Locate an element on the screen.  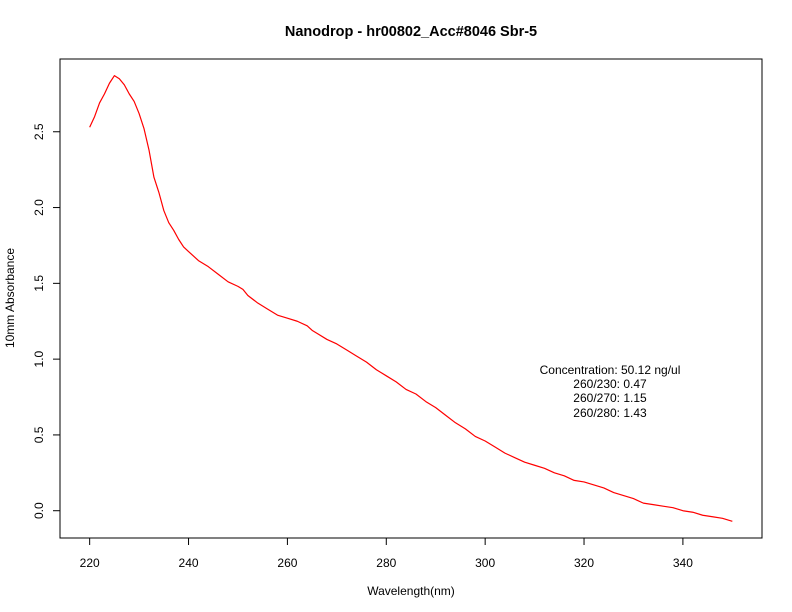
y-tick-label: 1.0 is located at coordinates (39, 358).